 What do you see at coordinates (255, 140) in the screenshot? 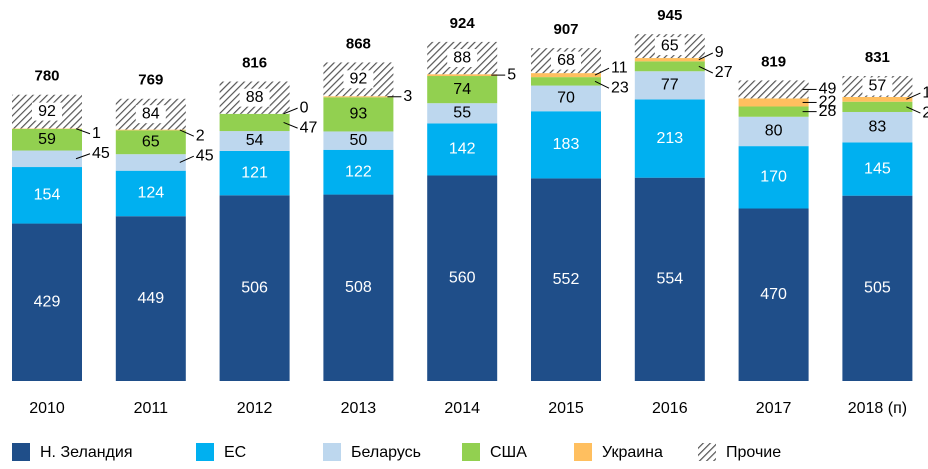
I see `data-label: 54` at bounding box center [255, 140].